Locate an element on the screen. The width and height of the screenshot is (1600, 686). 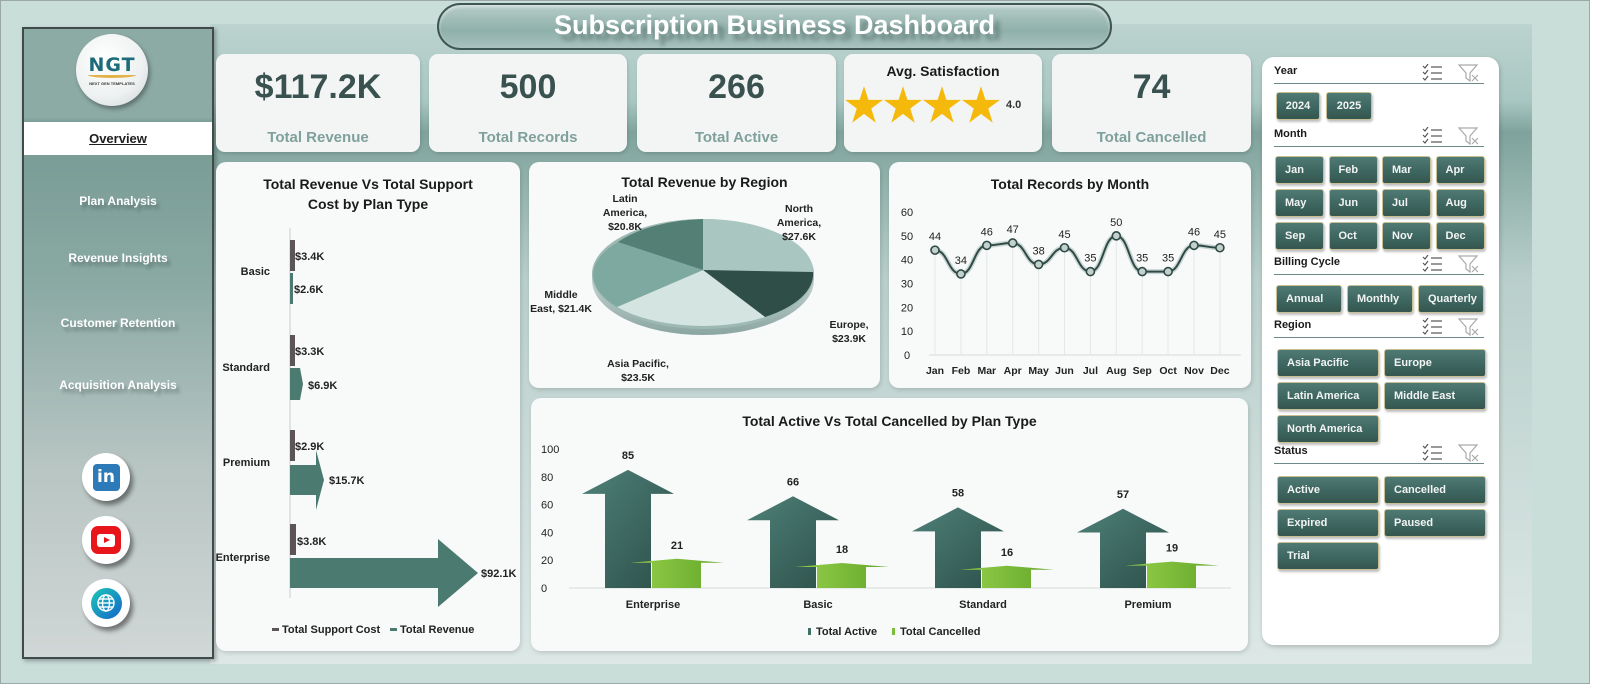
filter-status-active: Active is located at coordinates (1328, 490).